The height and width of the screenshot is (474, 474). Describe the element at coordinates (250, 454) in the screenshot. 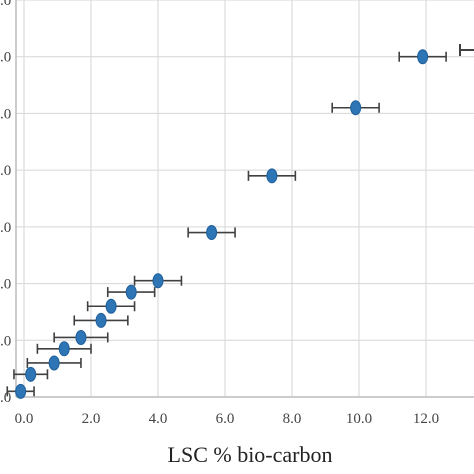

I see `x-axis-label: LSC % bio-carbon` at that location.